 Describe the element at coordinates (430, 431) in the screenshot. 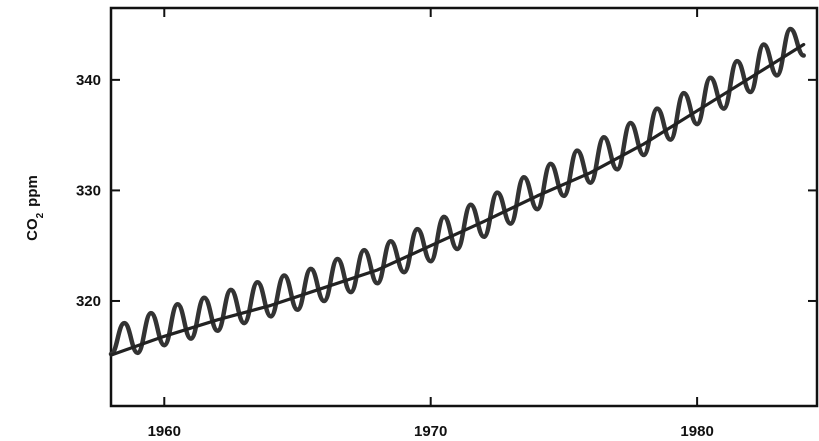

I see `x-tick-label-1970: 1970` at that location.